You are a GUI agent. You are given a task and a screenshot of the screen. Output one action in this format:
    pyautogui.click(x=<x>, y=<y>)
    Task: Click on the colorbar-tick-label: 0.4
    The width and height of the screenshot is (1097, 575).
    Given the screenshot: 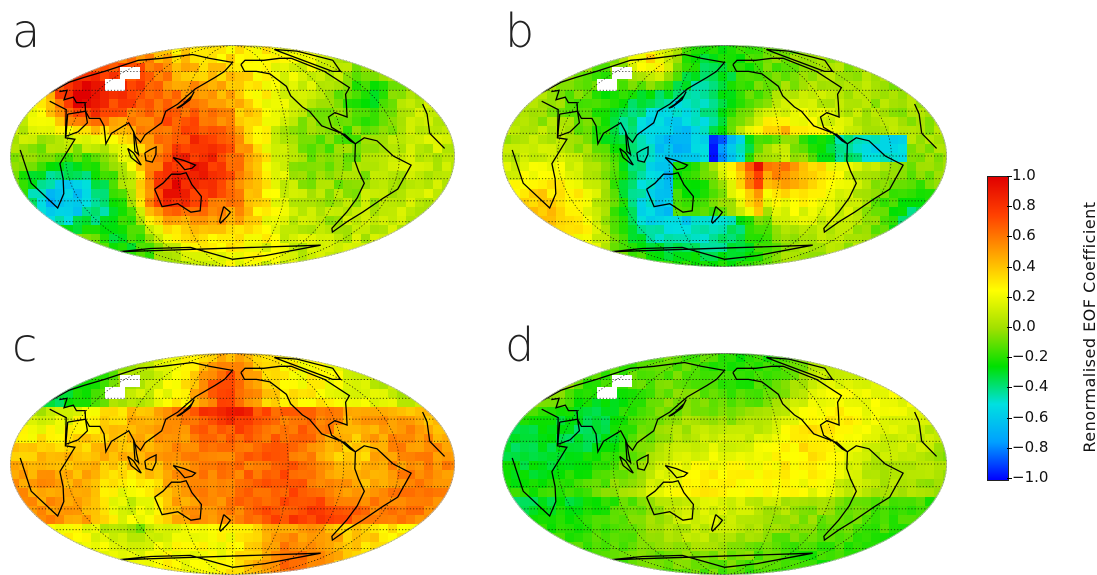 What is the action you would take?
    pyautogui.click(x=1024, y=266)
    